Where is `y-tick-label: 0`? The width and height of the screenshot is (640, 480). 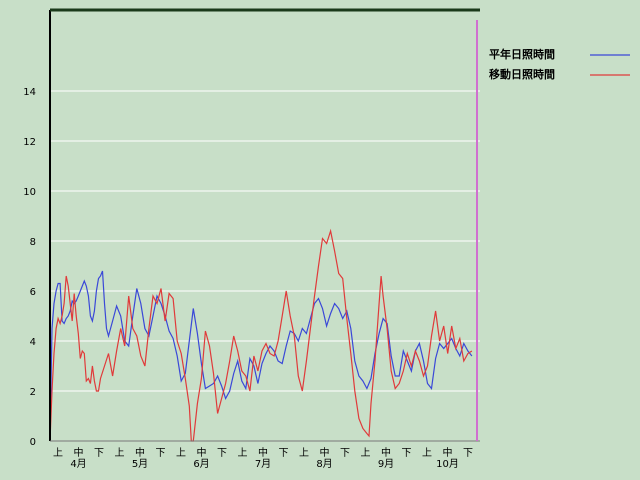 y-tick-label: 0 is located at coordinates (33, 442).